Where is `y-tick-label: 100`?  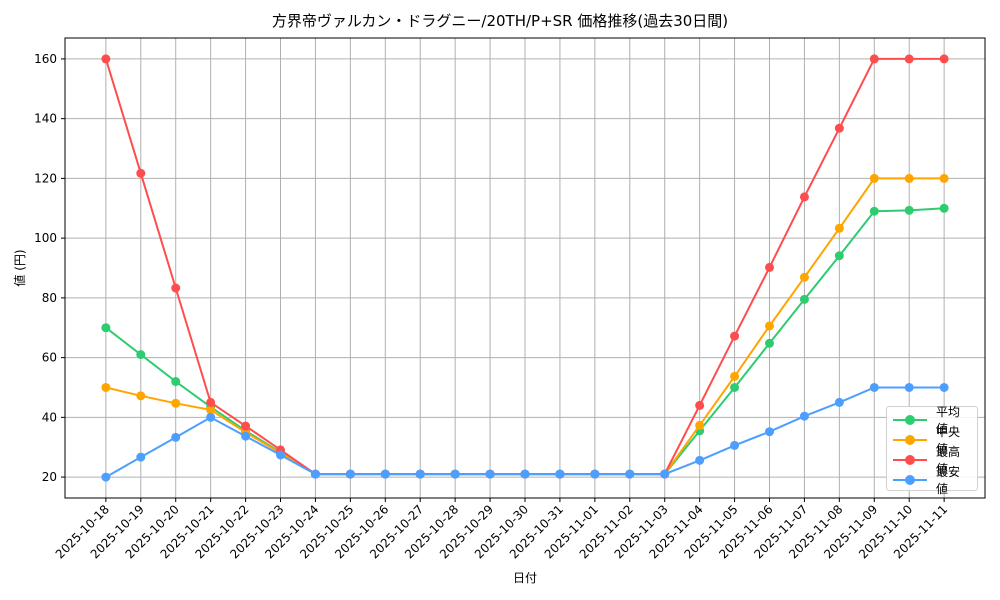
y-tick-label: 100 is located at coordinates (45, 238).